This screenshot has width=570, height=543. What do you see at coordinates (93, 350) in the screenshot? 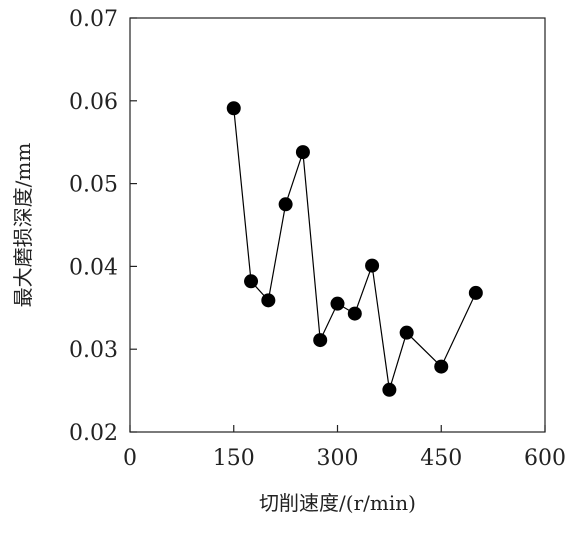
I see `y-tick-label: 0.03` at bounding box center [93, 350].